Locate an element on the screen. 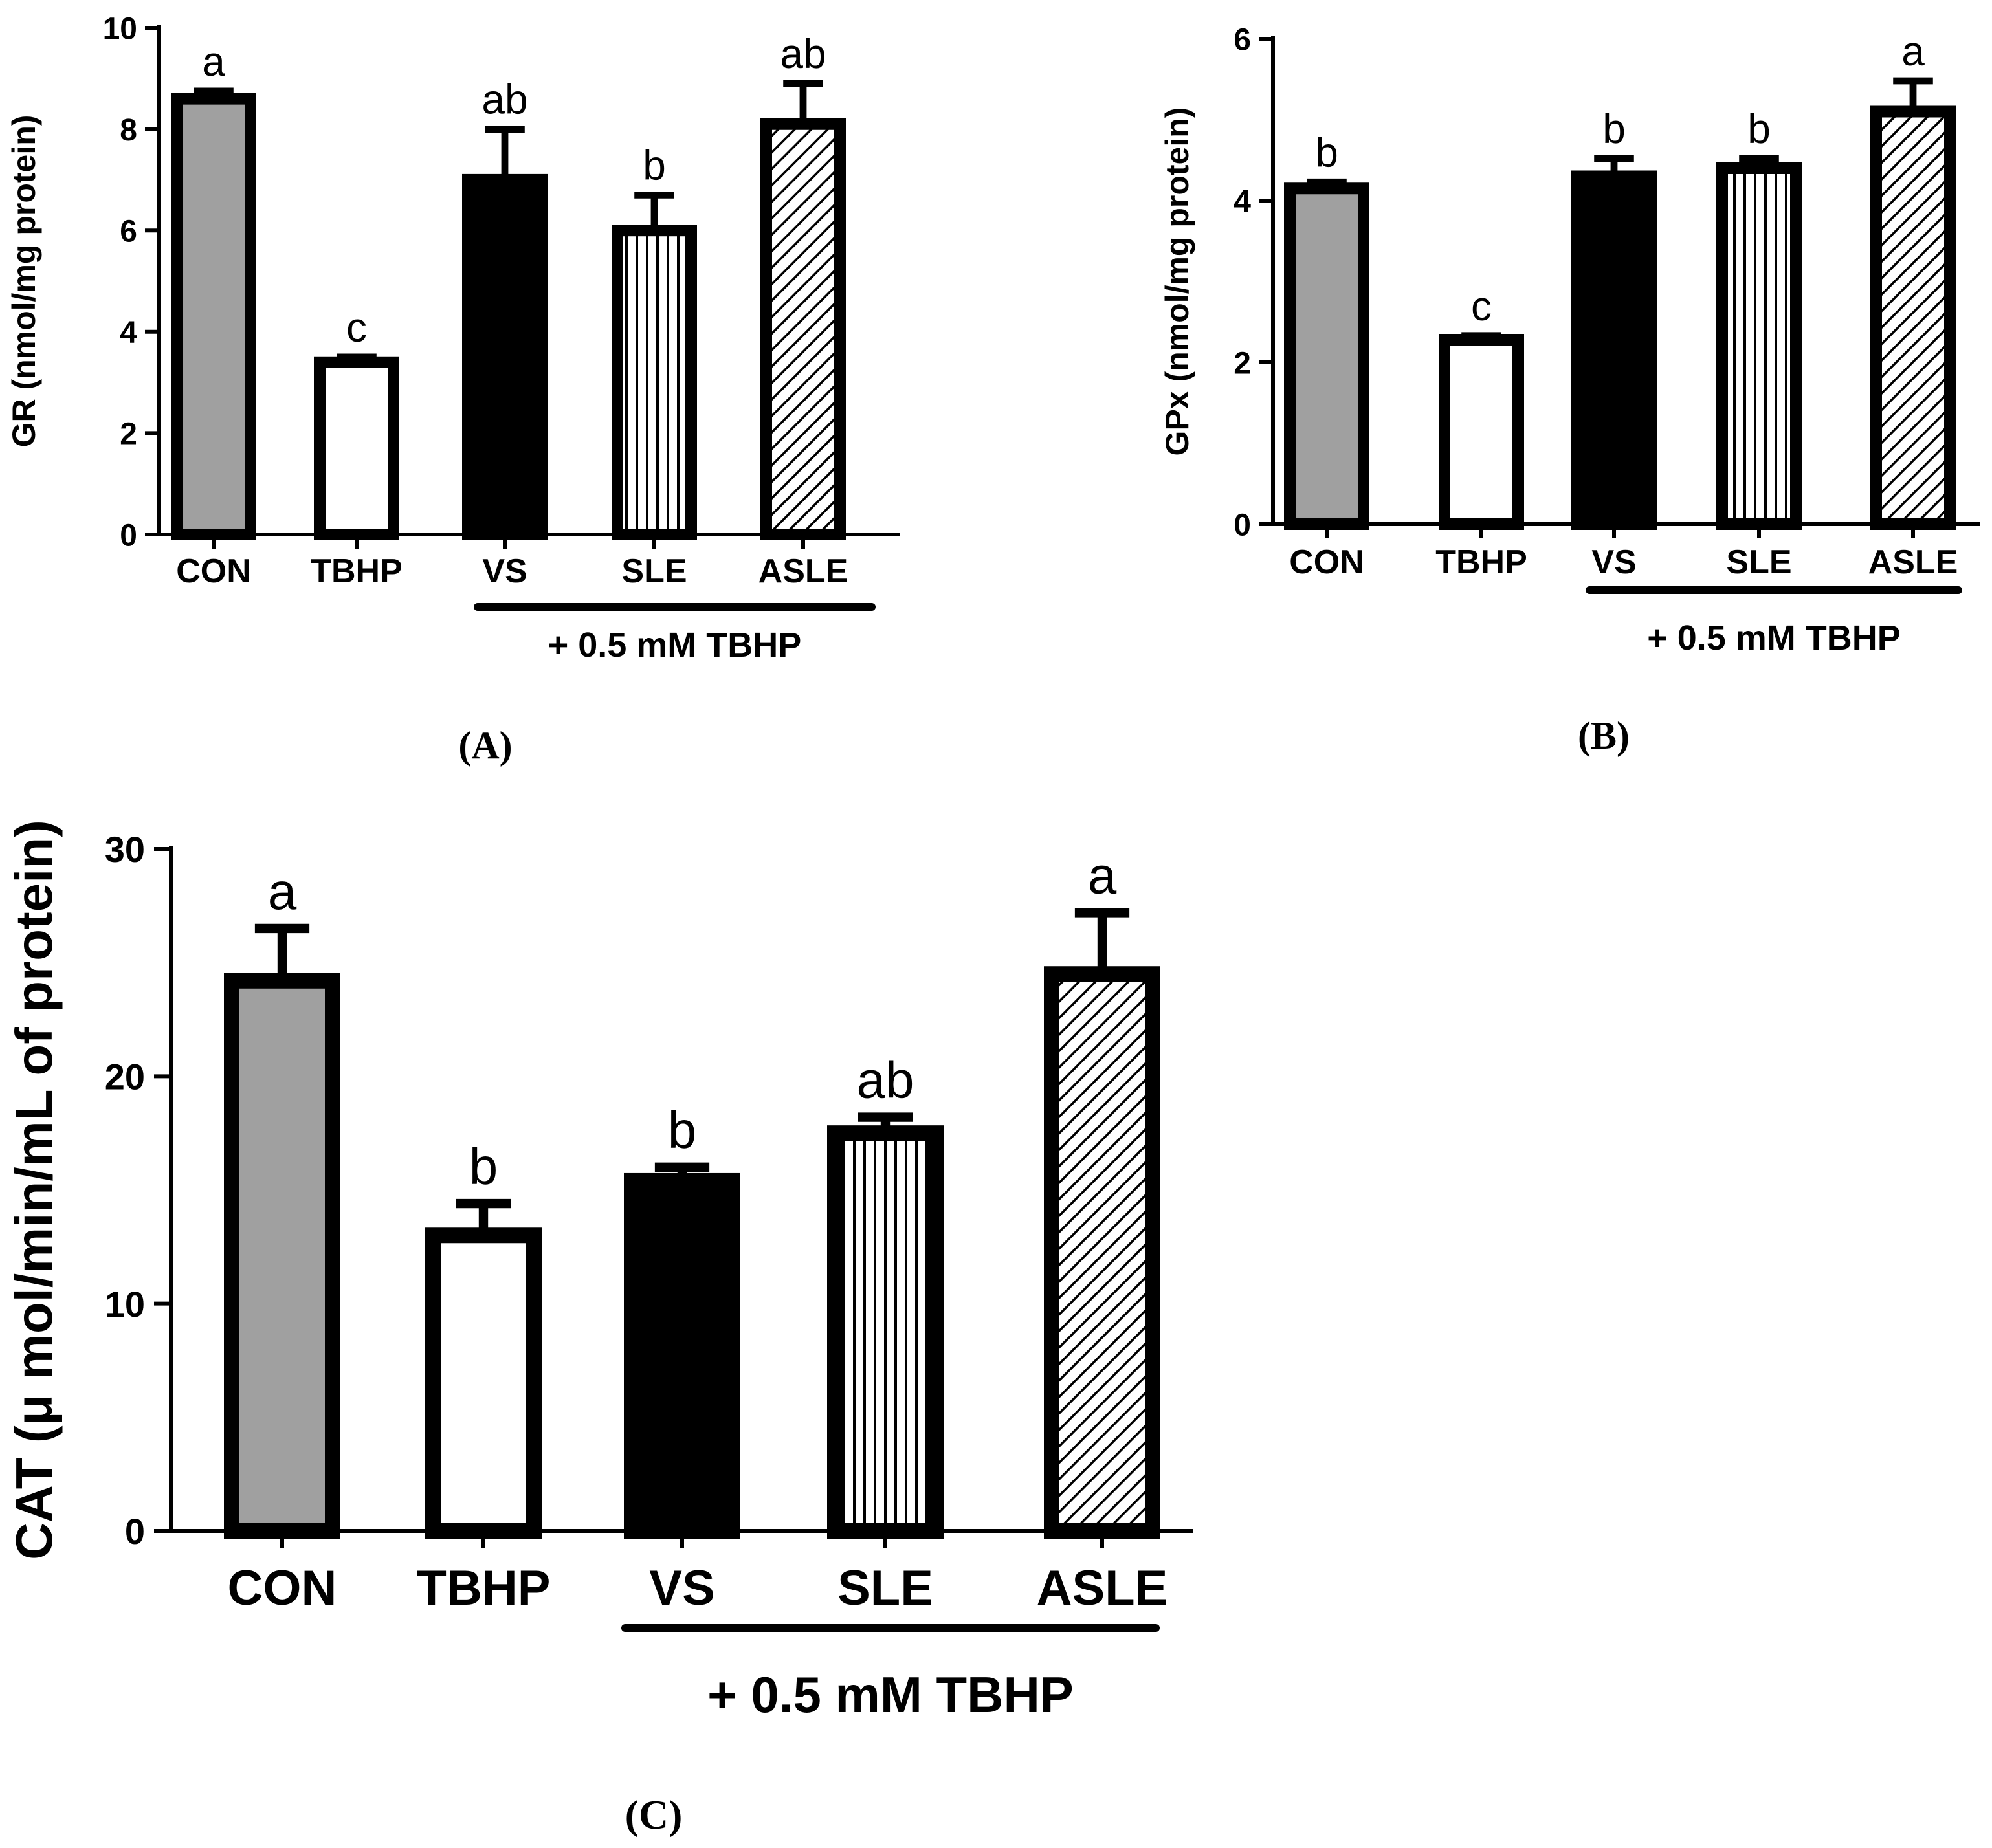  panel-label: (B) is located at coordinates (1604, 736).